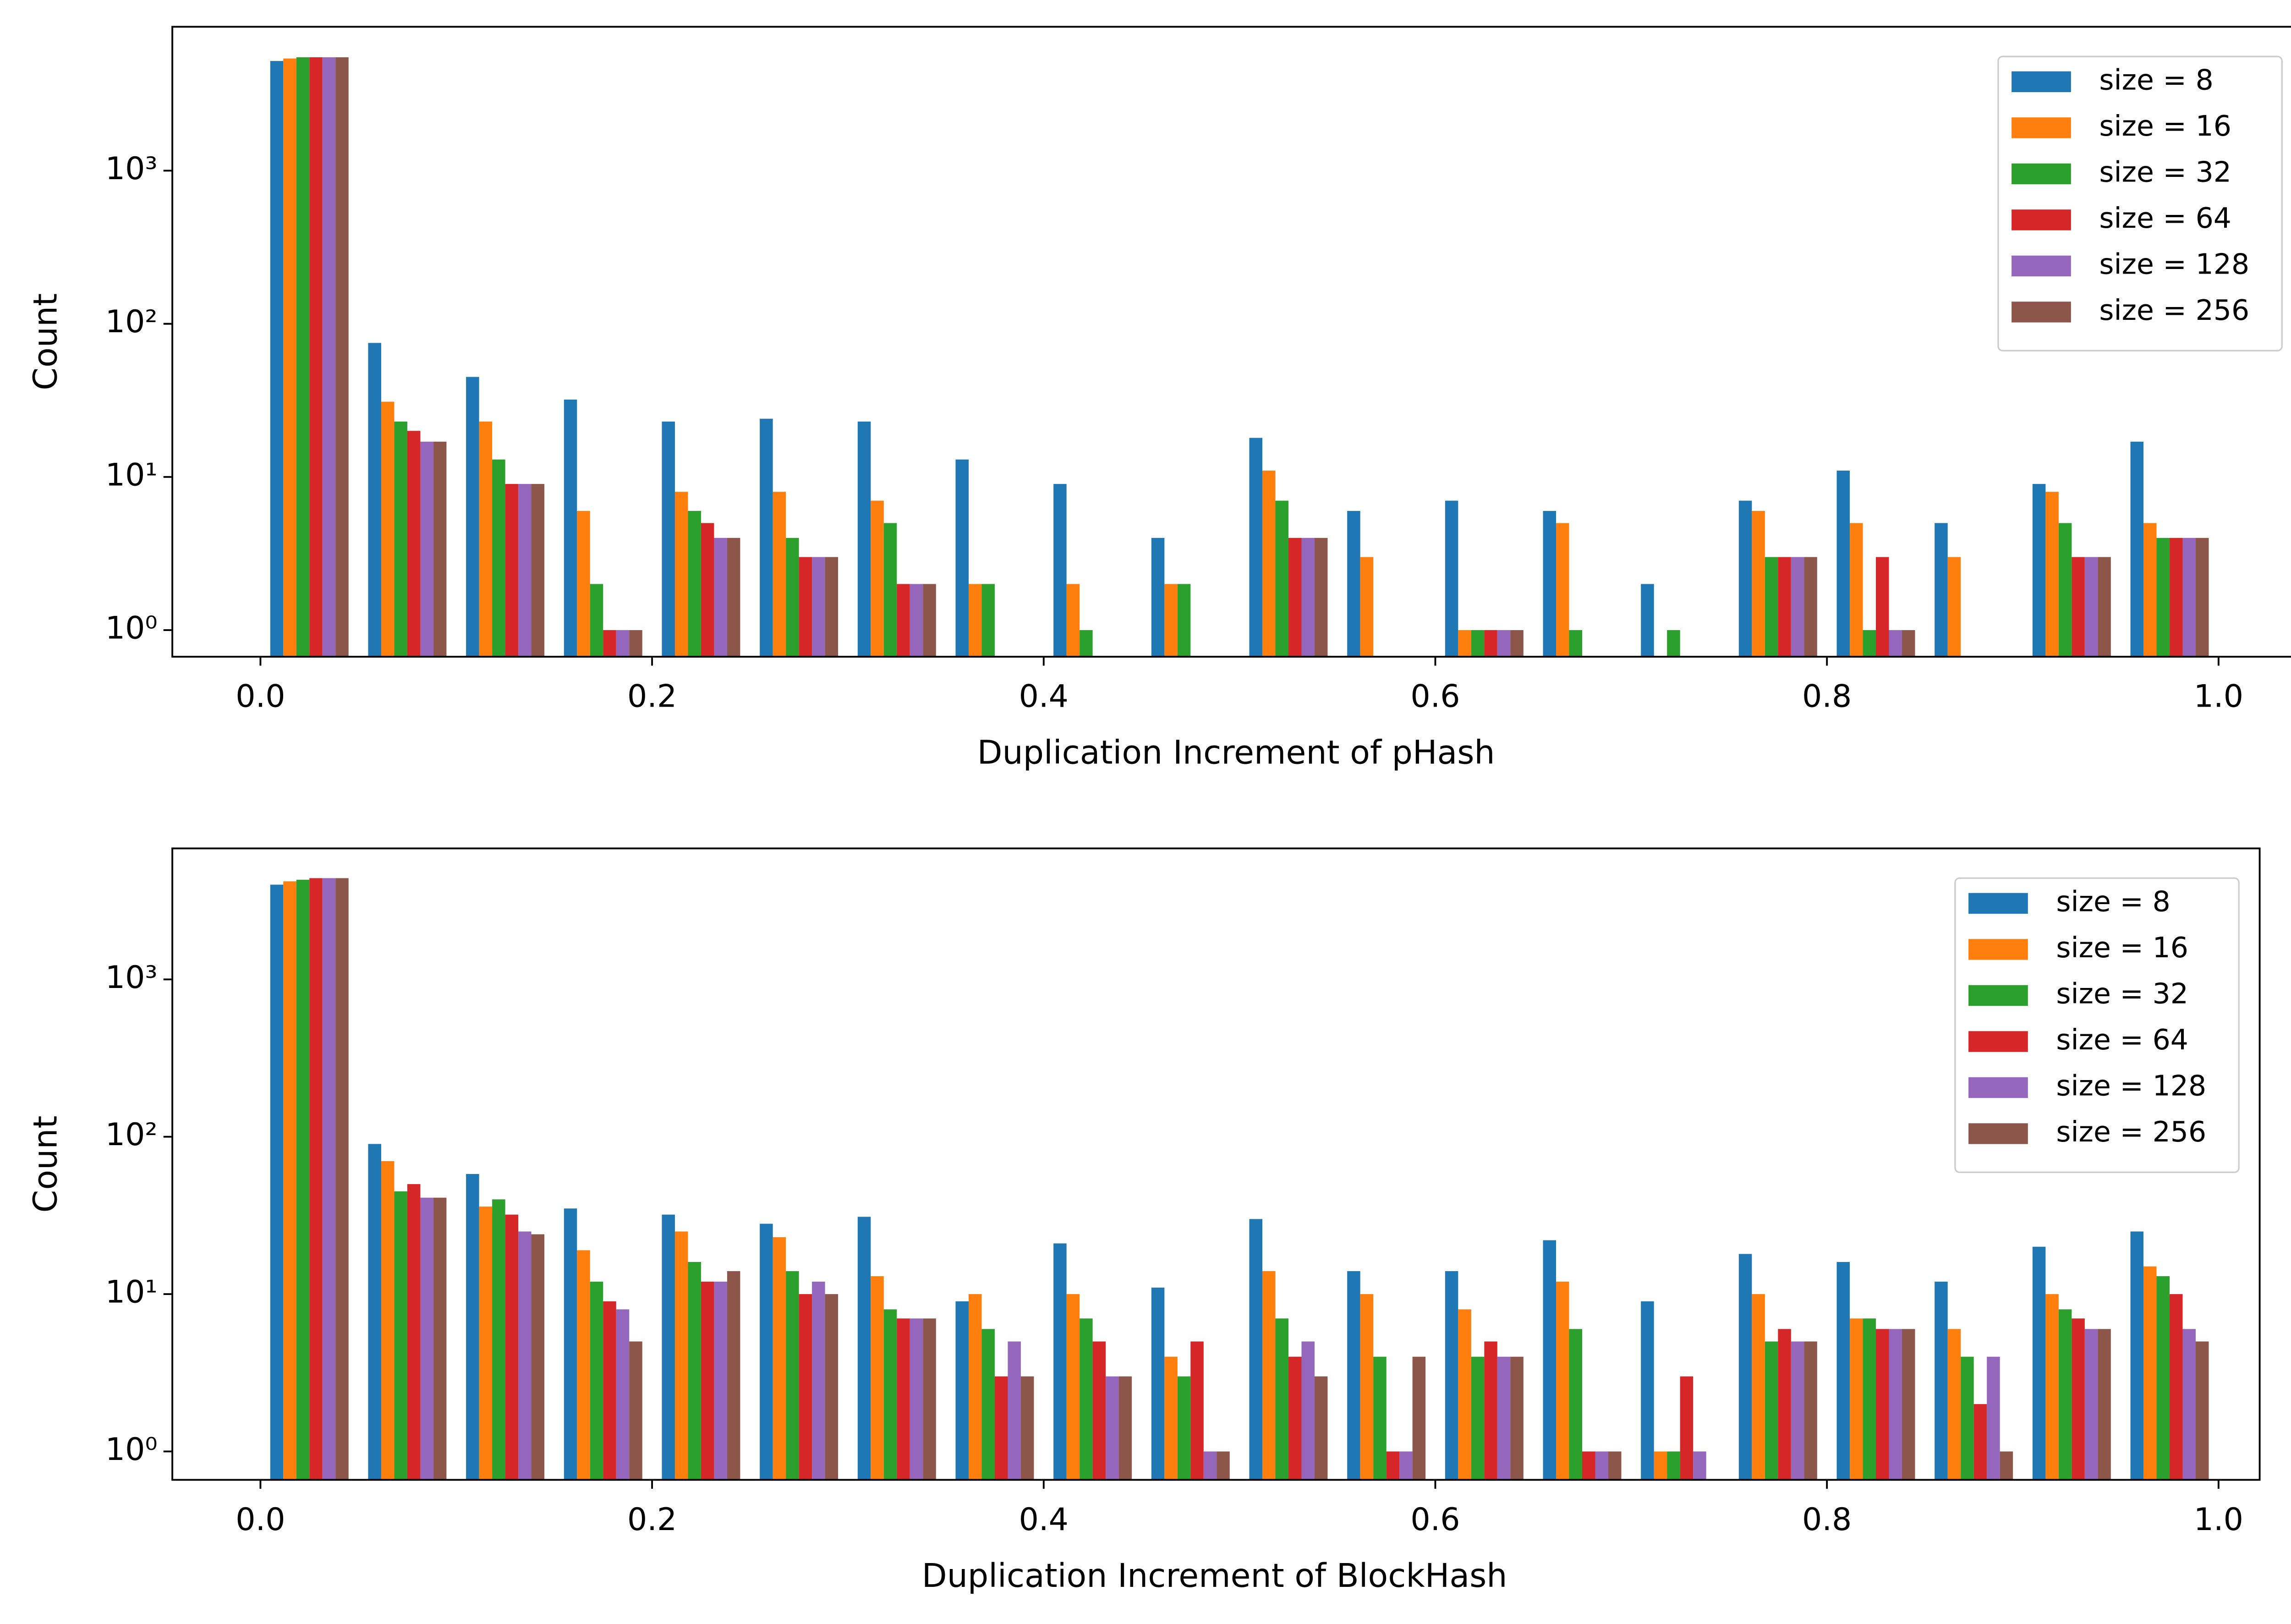 The image size is (2291, 1624). I want to click on x-tick-label: 0.0, so click(260, 697).